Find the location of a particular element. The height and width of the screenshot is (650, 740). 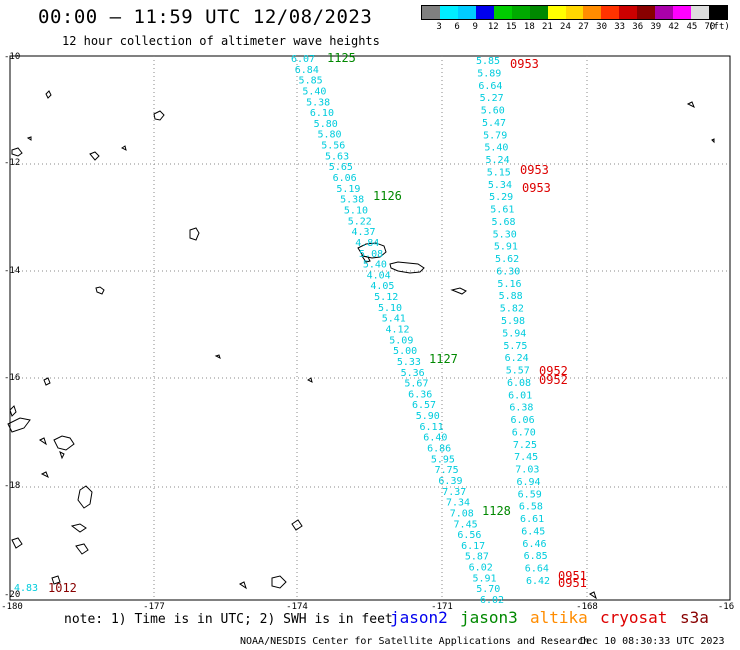

wave-height-value: 5.62 is located at coordinates (507, 259).